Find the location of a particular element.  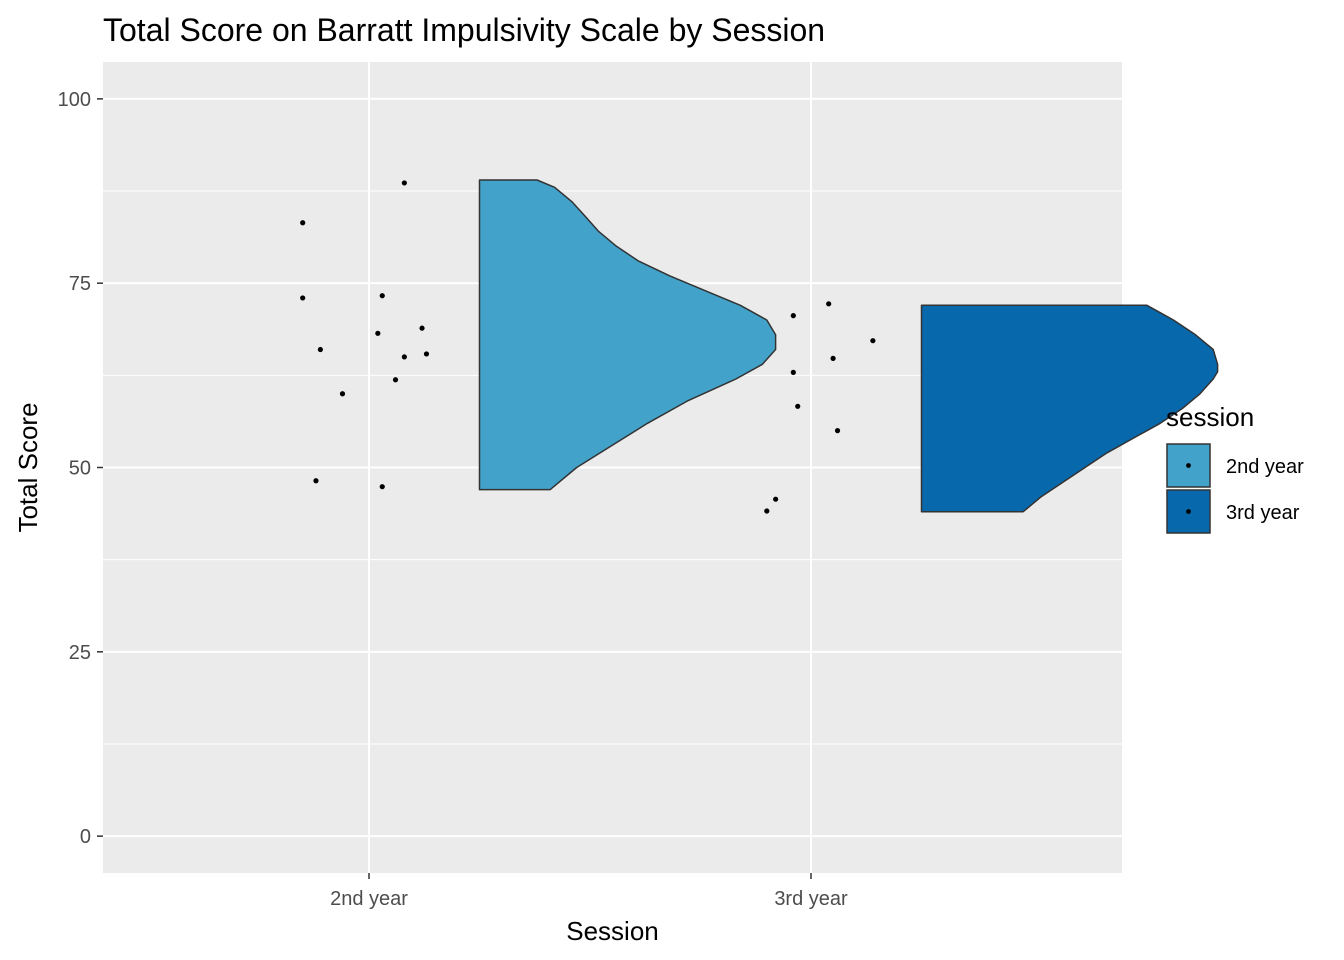

data-points is located at coordinates (588, 347).